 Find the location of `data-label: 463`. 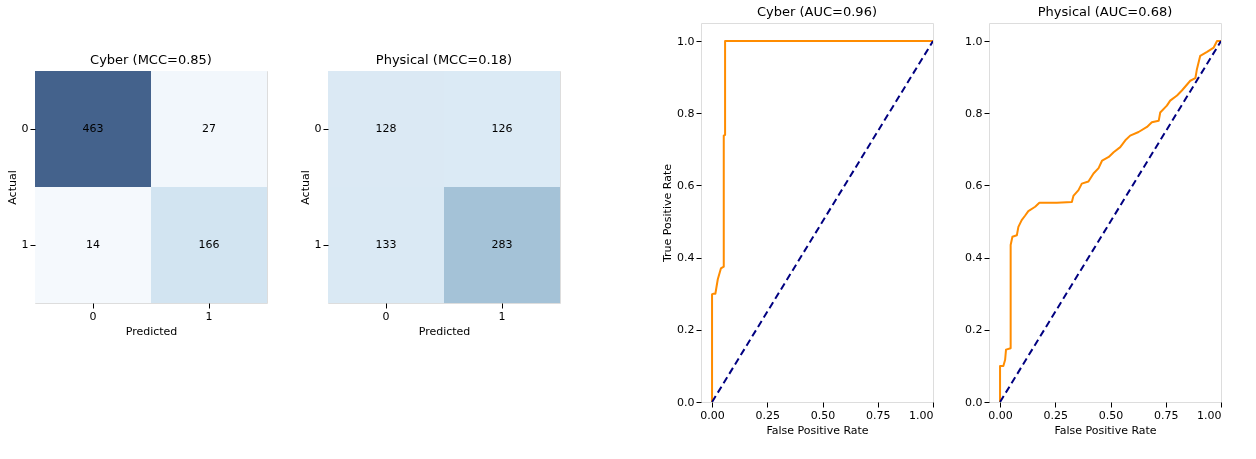

data-label: 463 is located at coordinates (93, 128).